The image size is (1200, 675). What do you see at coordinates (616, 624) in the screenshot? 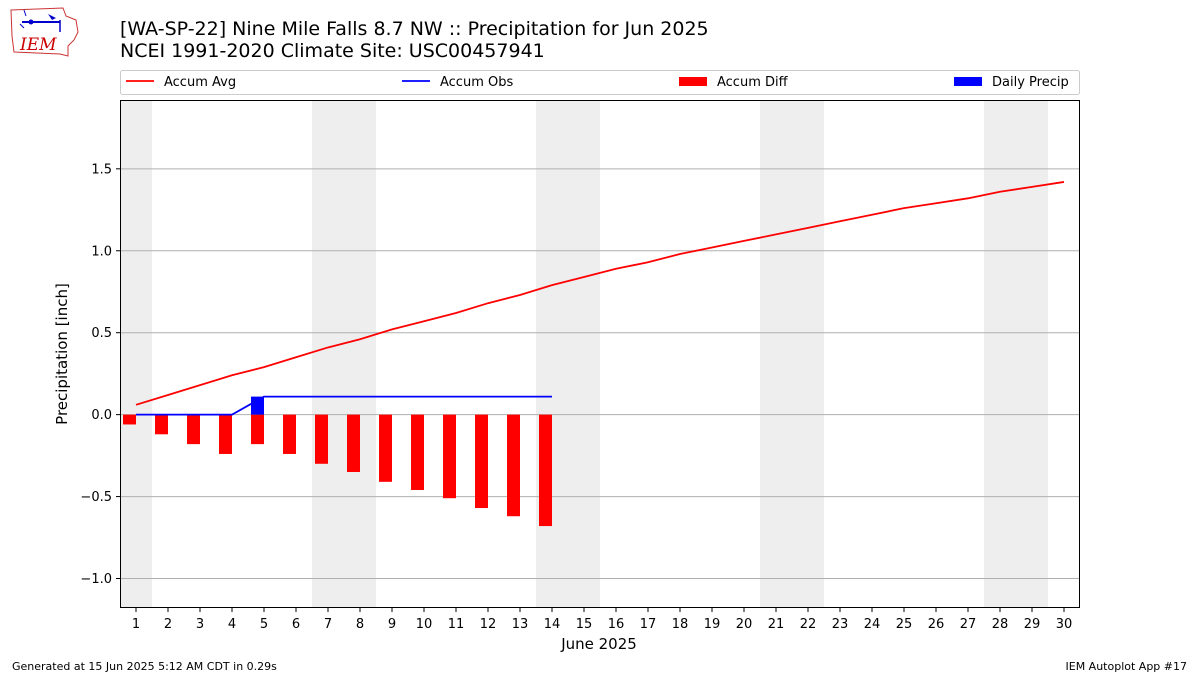
I see `x-tick-label: 16` at bounding box center [616, 624].